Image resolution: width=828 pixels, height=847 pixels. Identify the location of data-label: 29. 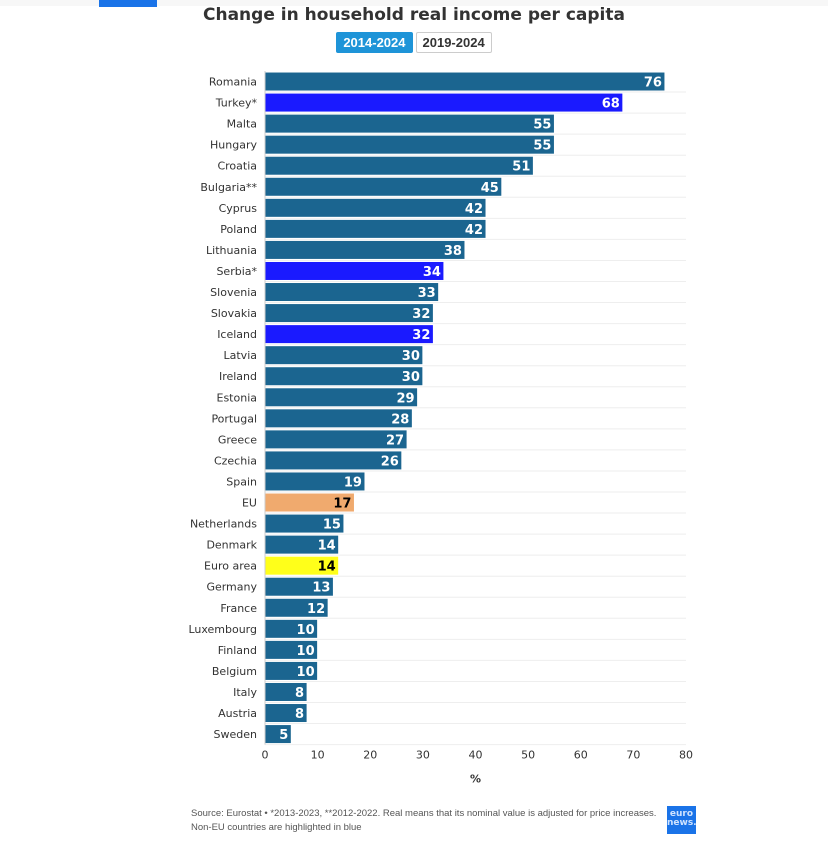
(406, 398).